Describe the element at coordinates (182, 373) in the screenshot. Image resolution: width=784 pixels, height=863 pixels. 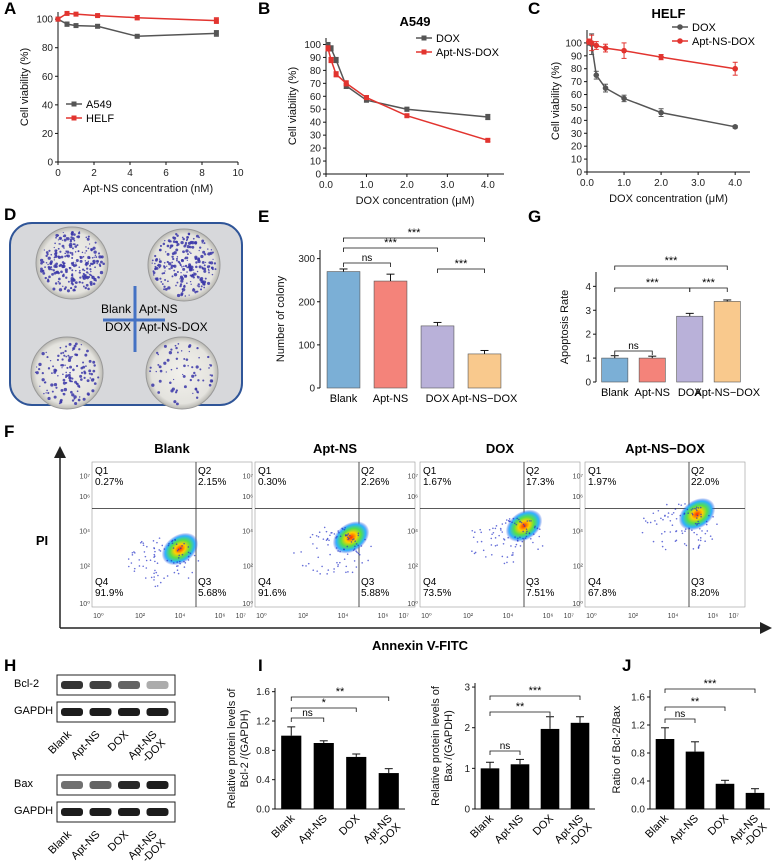
I see `culture-plate` at that location.